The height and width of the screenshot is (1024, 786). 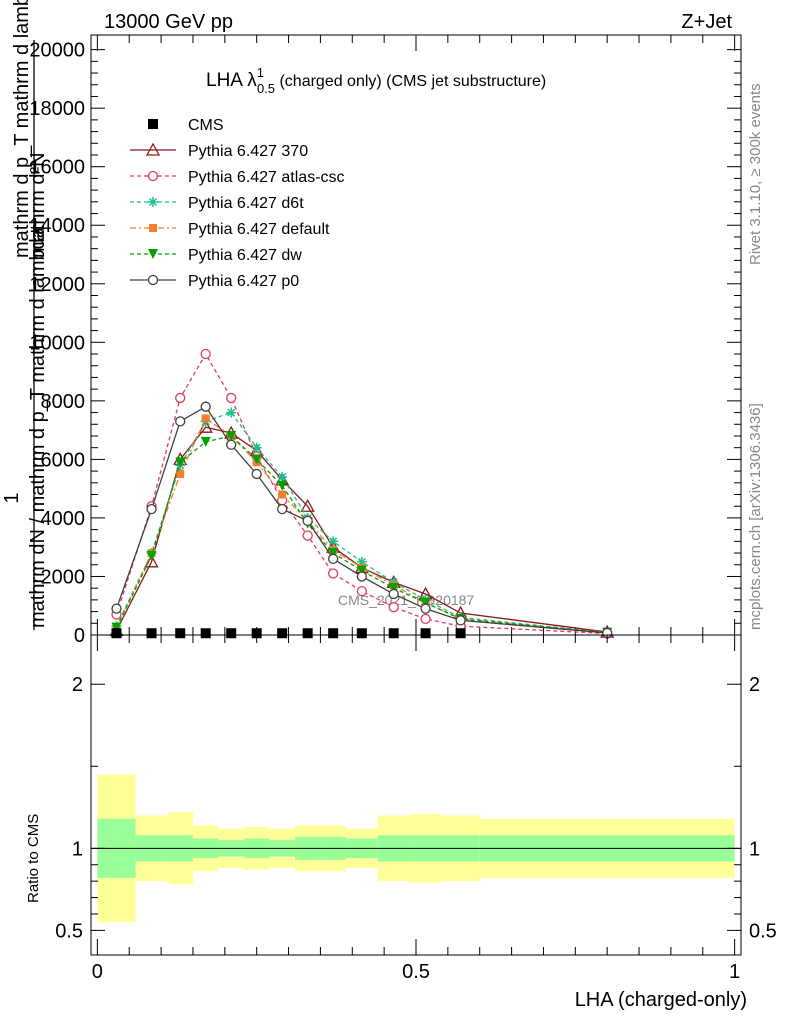 I want to click on legend-entry: Pythia 6.427 d6t, so click(x=217, y=203).